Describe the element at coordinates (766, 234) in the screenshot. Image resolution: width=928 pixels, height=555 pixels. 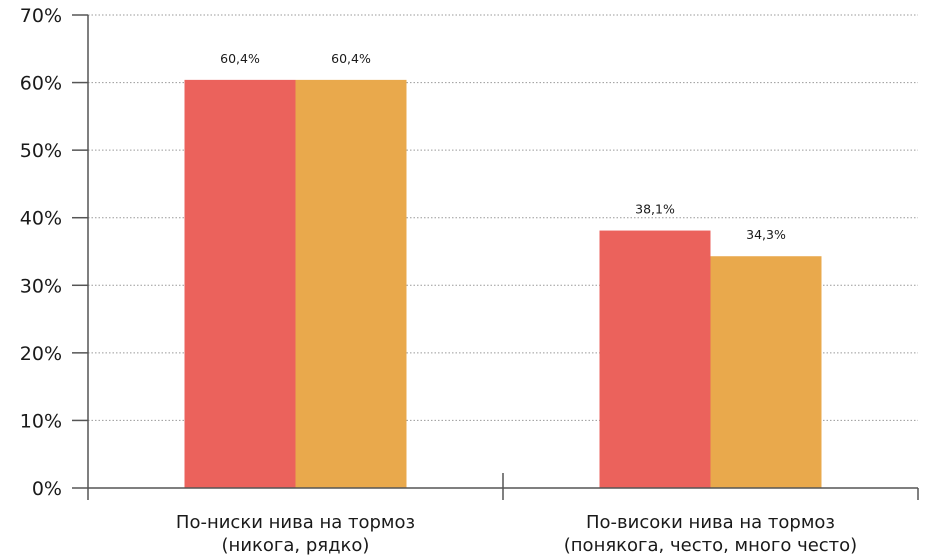
I see `data-label: 34,3%` at that location.